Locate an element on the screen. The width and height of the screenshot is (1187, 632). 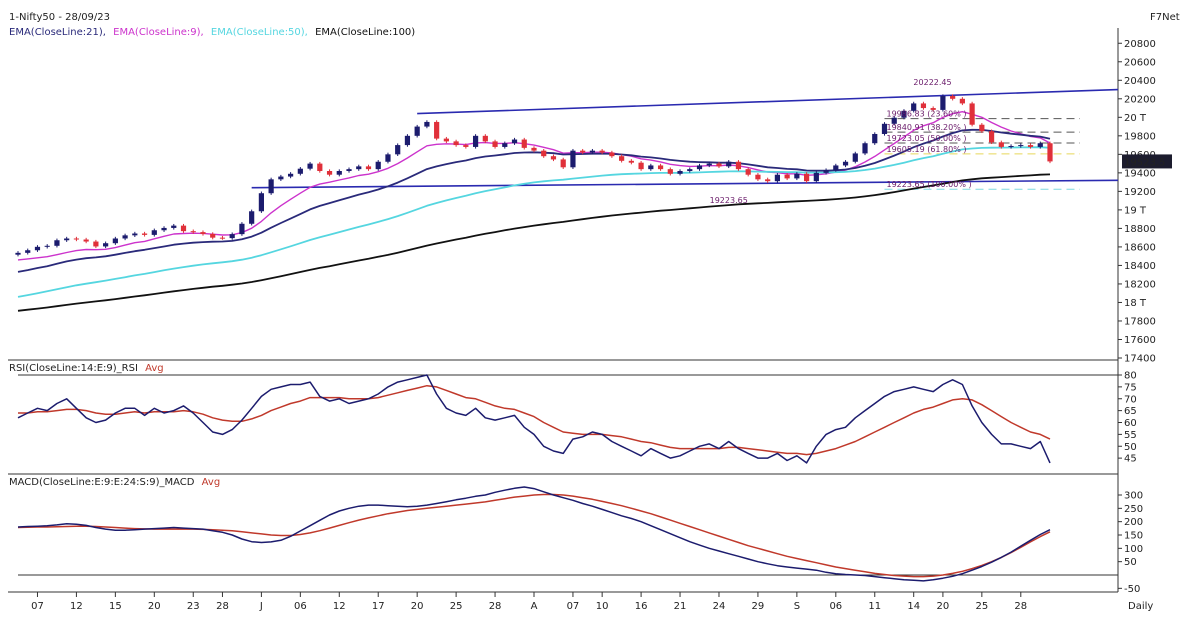
price-tick-label: 20800 is located at coordinates (1140, 44).